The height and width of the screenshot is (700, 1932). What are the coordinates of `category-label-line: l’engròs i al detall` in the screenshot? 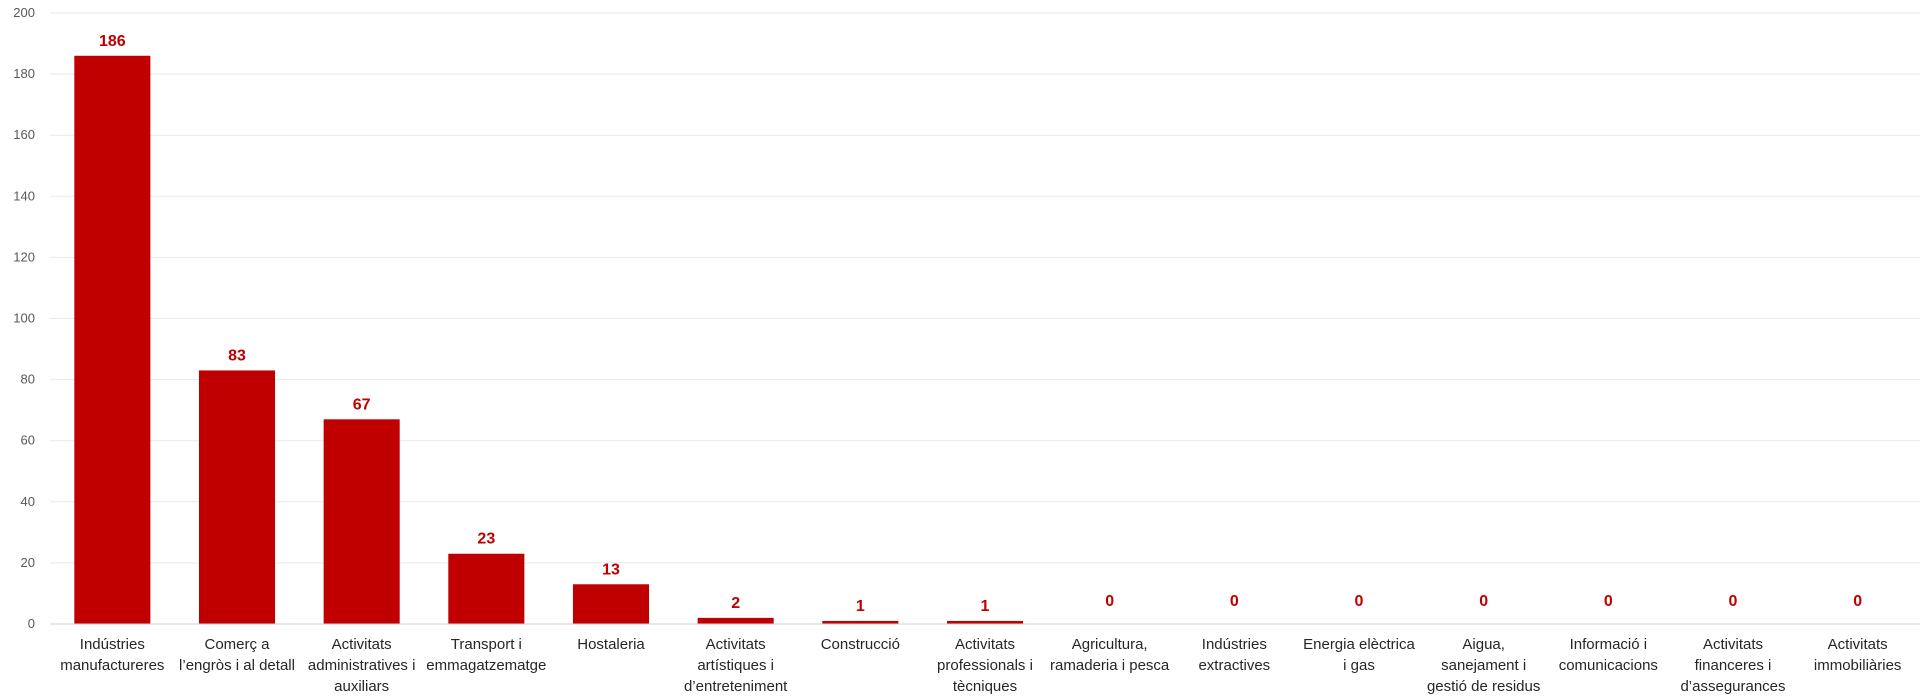 It's located at (237, 665).